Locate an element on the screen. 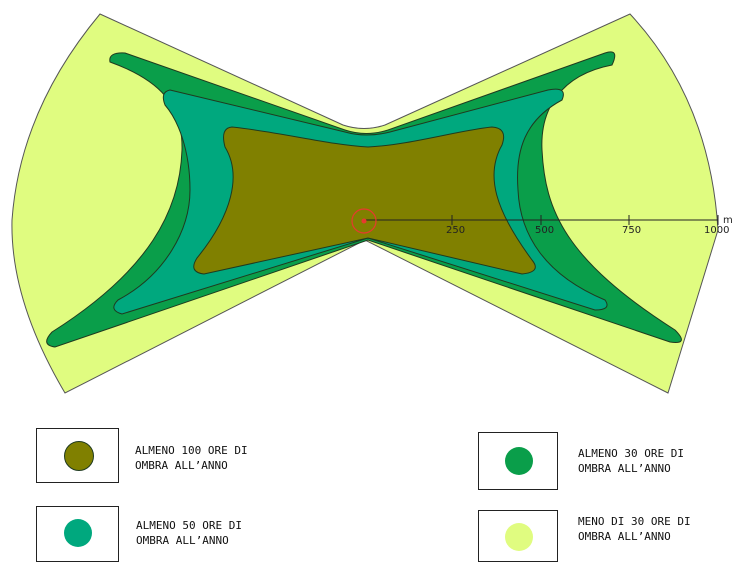 Image resolution: width=735 pixels, height=562 pixels. legend-box-less-30h is located at coordinates (518, 536).